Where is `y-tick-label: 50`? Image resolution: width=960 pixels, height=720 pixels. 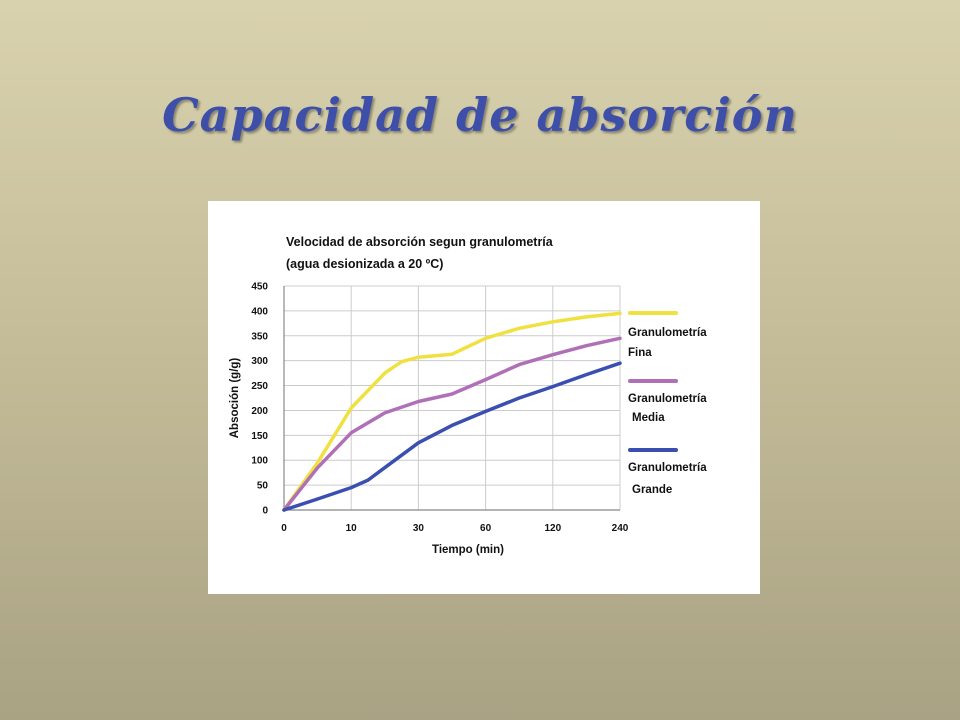 y-tick-label: 50 is located at coordinates (263, 486).